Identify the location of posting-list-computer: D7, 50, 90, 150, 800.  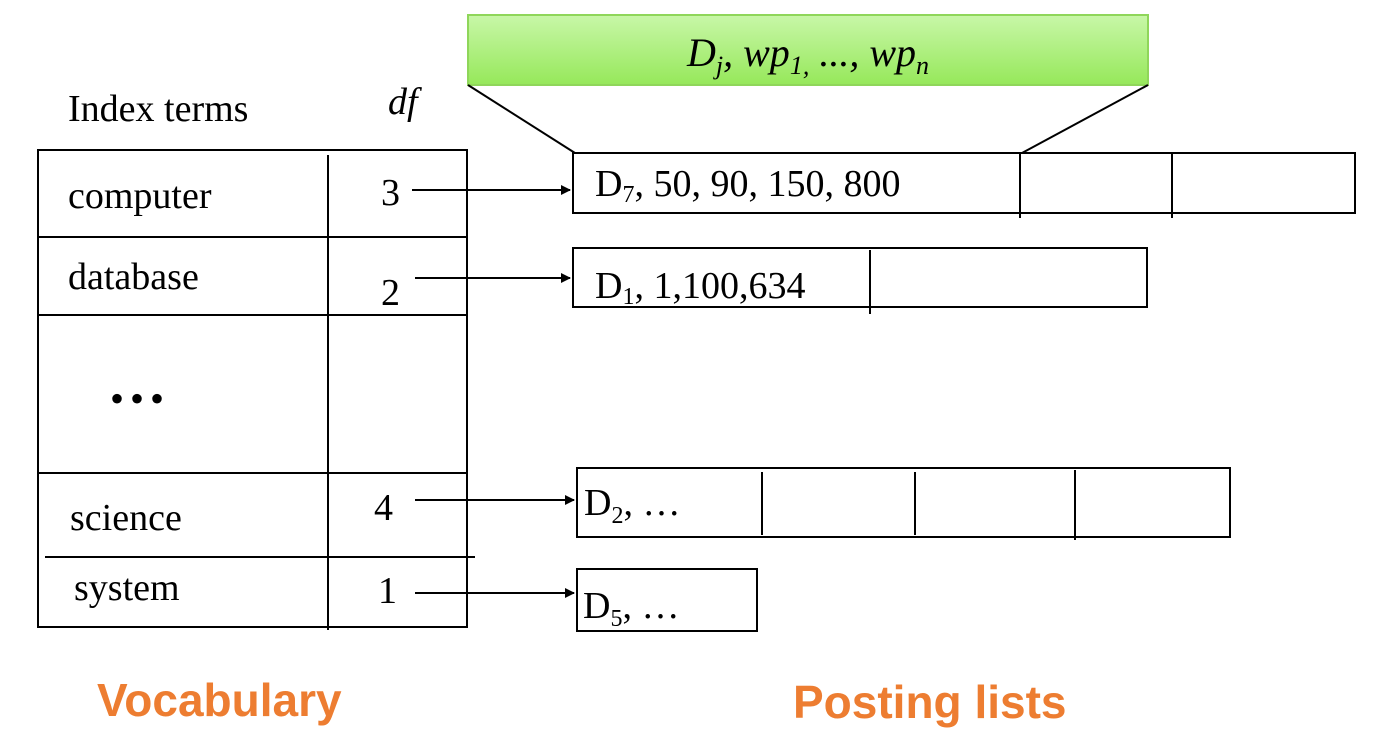
(964, 185).